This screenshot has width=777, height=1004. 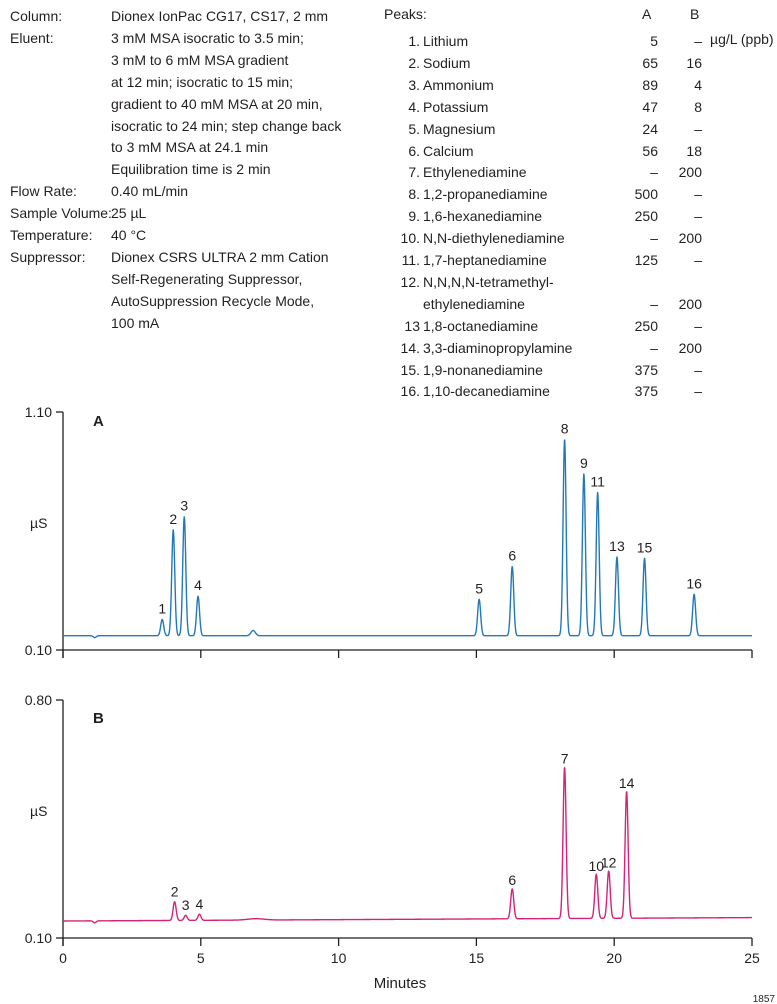 What do you see at coordinates (150, 191) in the screenshot?
I see `condition-value: 0.40 mL/min` at bounding box center [150, 191].